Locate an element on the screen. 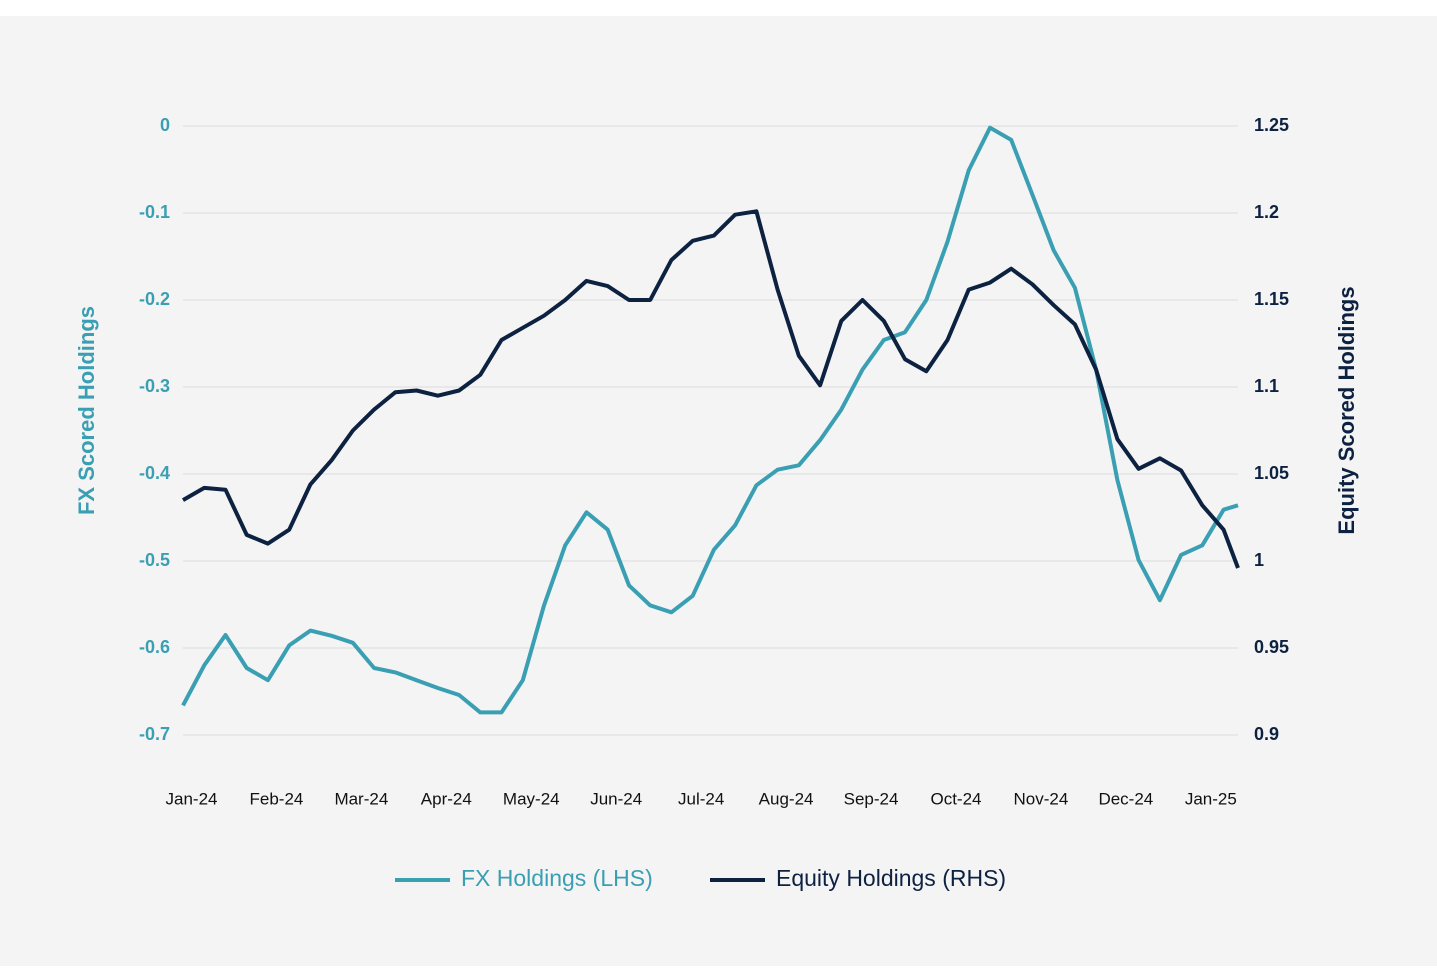  x-tick-label: Jul-24 is located at coordinates (701, 798).